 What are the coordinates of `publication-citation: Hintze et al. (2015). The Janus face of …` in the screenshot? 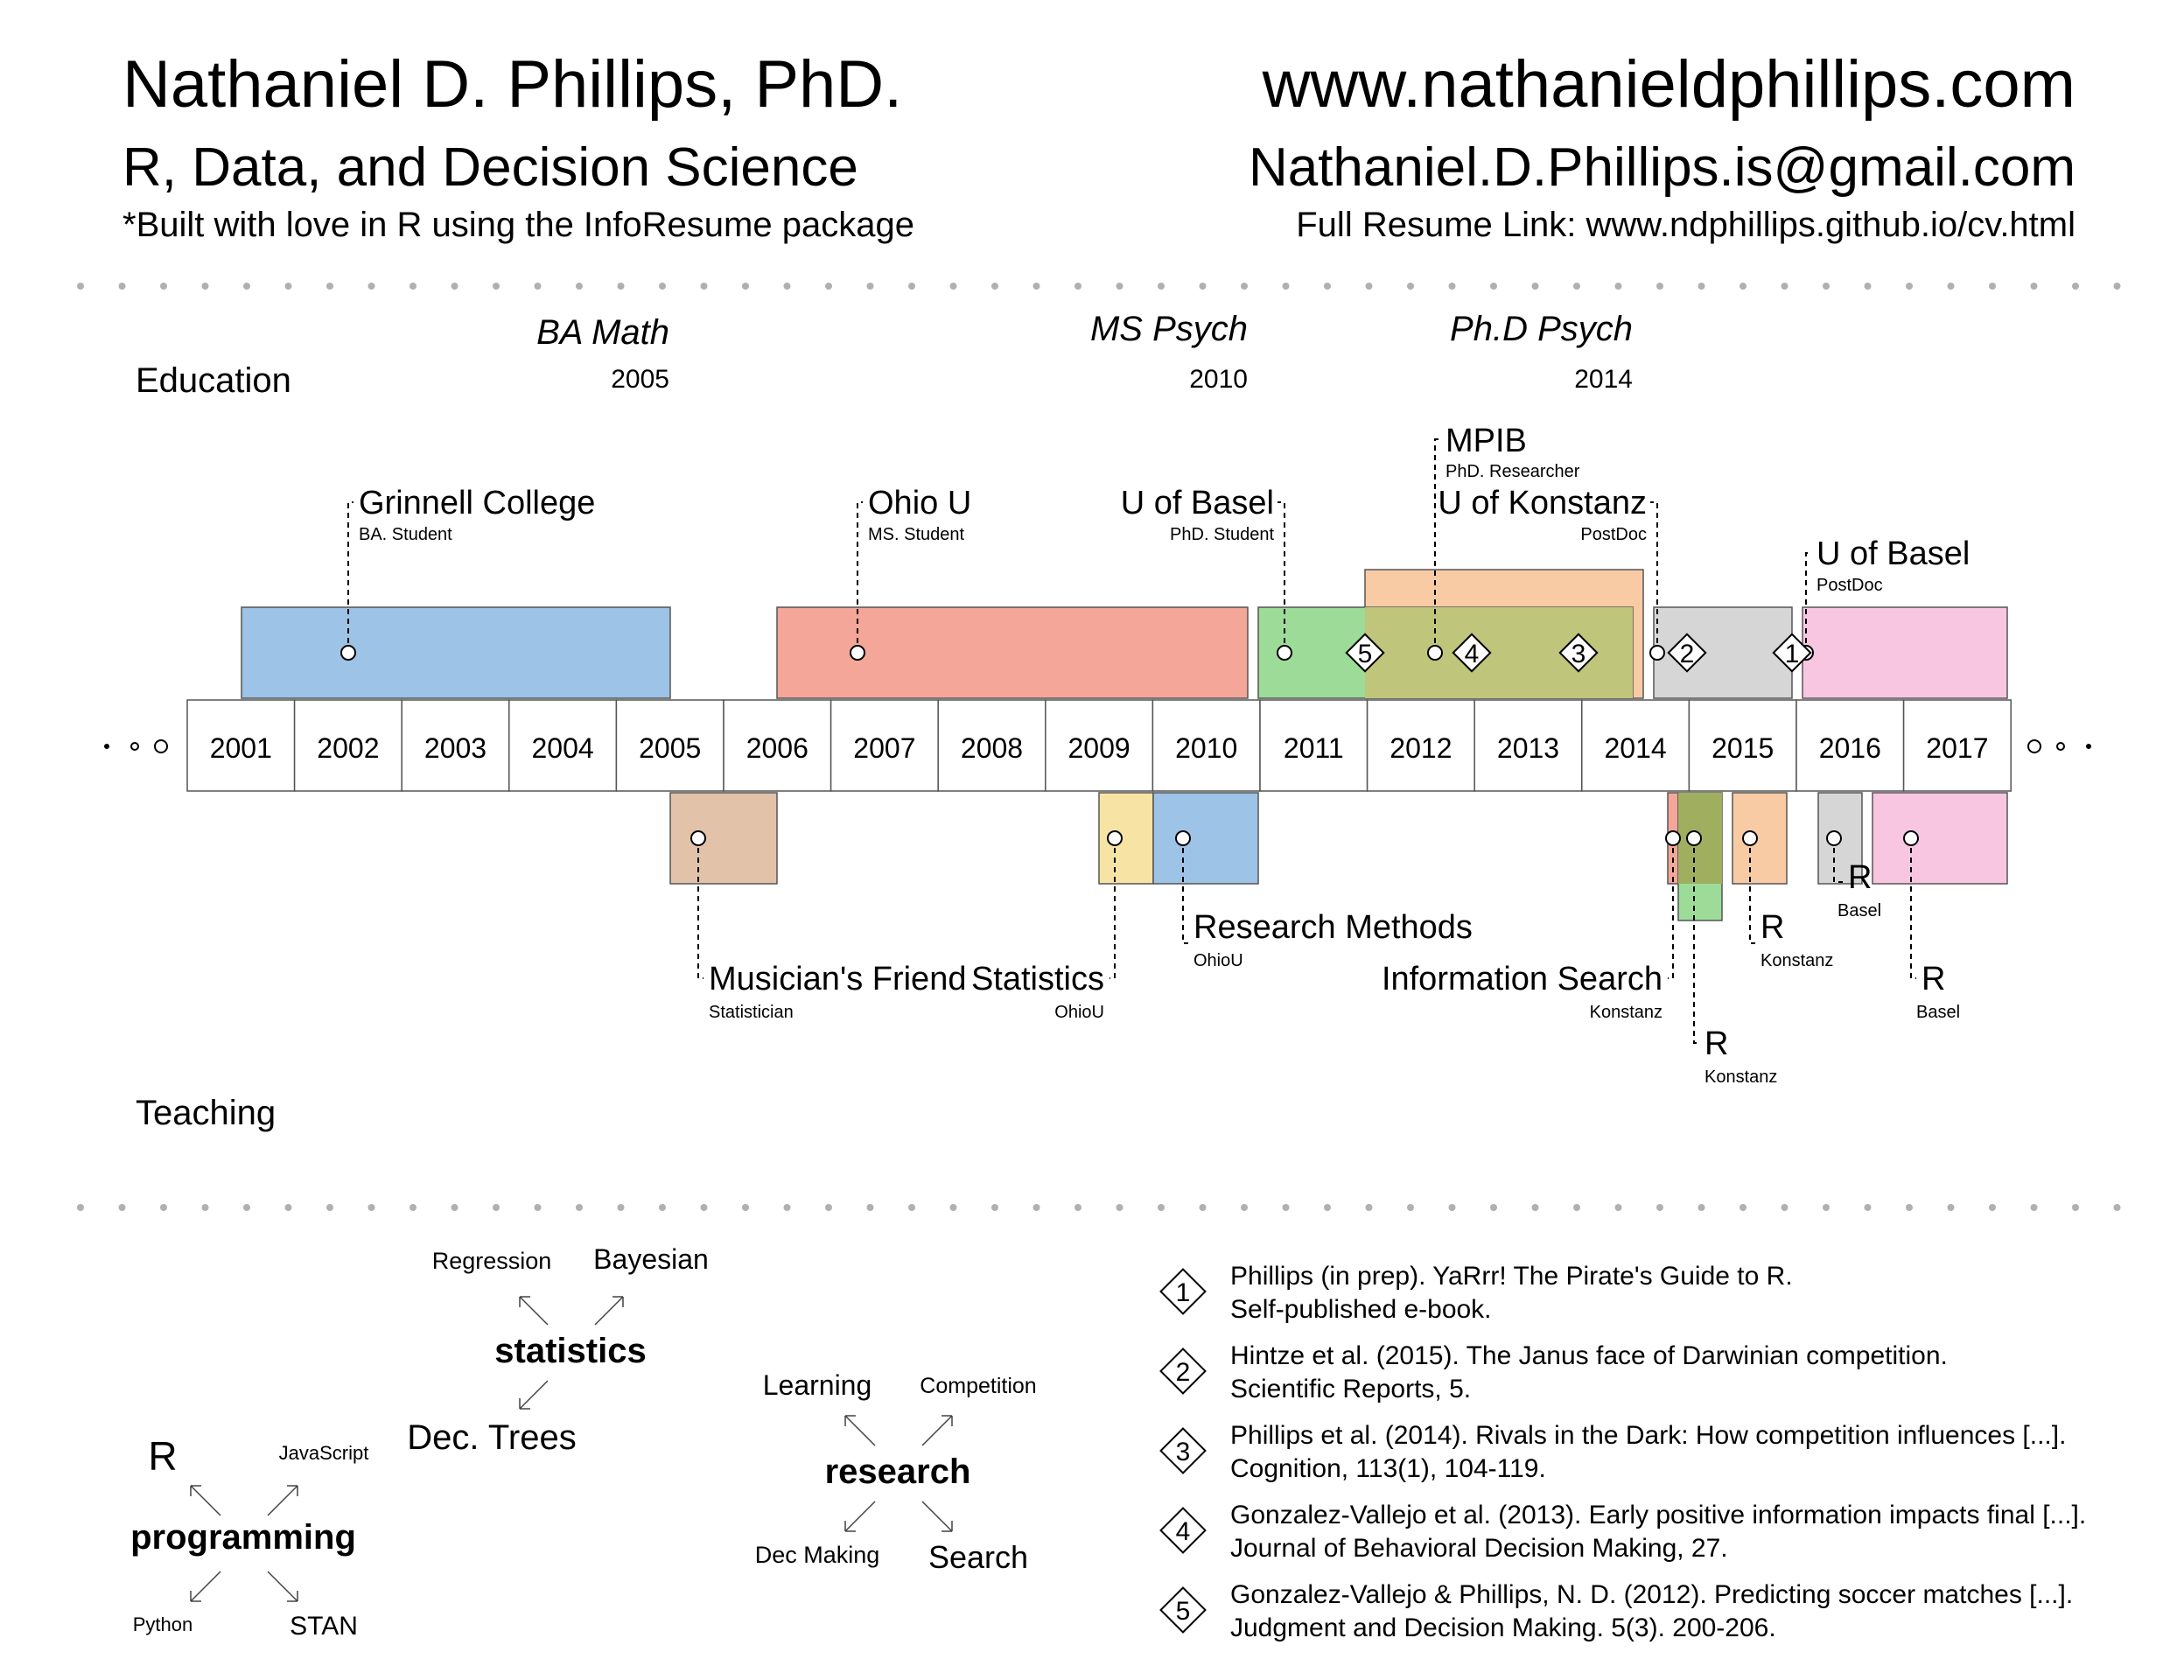 It's located at (1589, 1355).